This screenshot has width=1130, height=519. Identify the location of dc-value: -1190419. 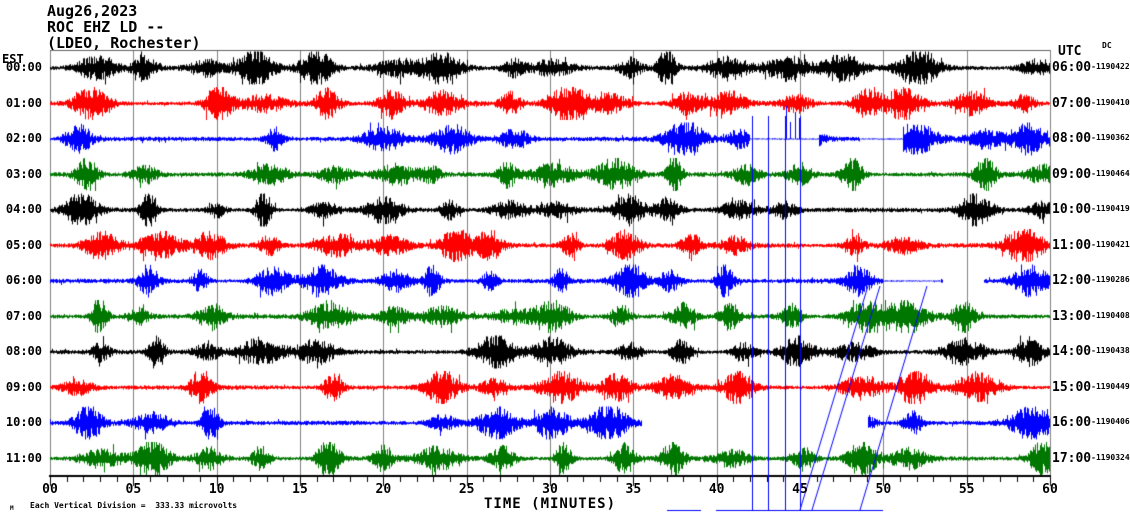
(1110, 208).